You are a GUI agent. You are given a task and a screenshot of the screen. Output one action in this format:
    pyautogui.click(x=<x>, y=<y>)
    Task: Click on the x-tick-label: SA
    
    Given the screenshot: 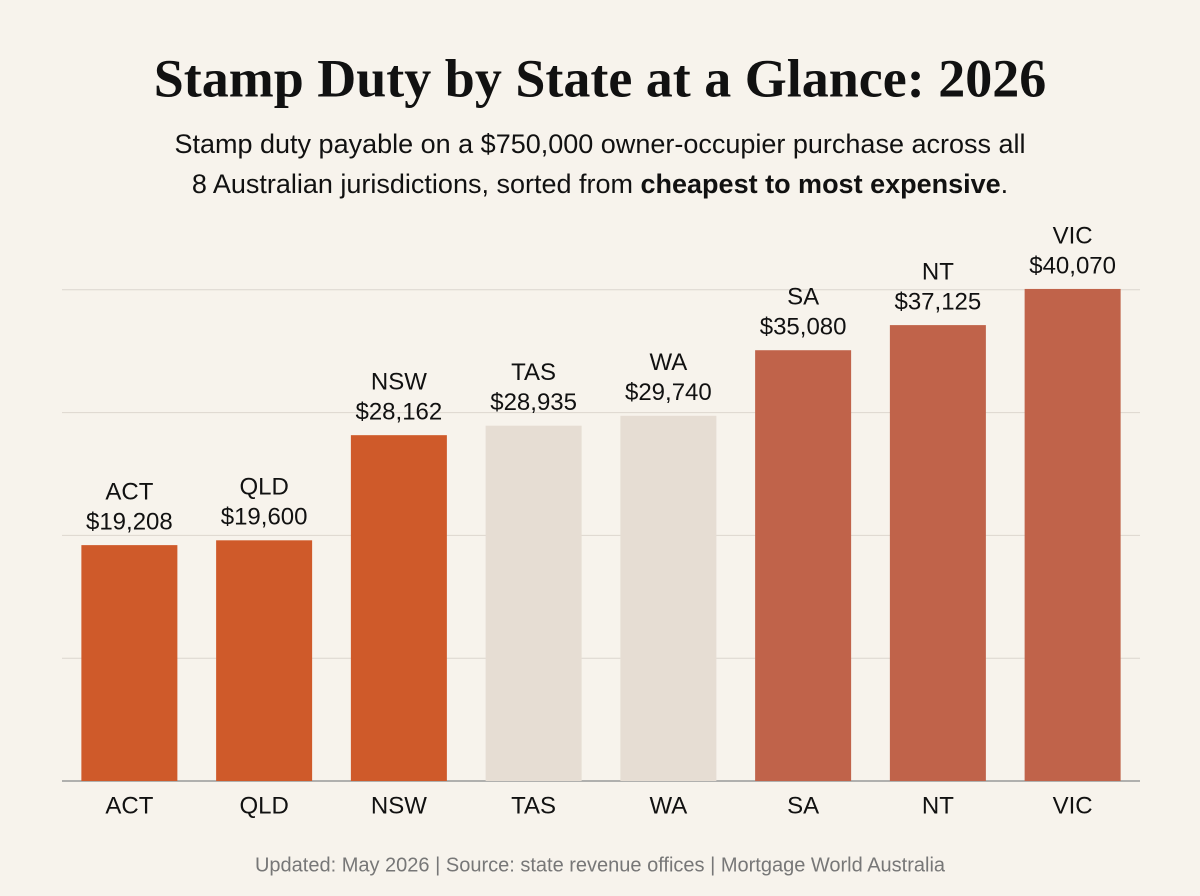 What is the action you would take?
    pyautogui.click(x=803, y=805)
    